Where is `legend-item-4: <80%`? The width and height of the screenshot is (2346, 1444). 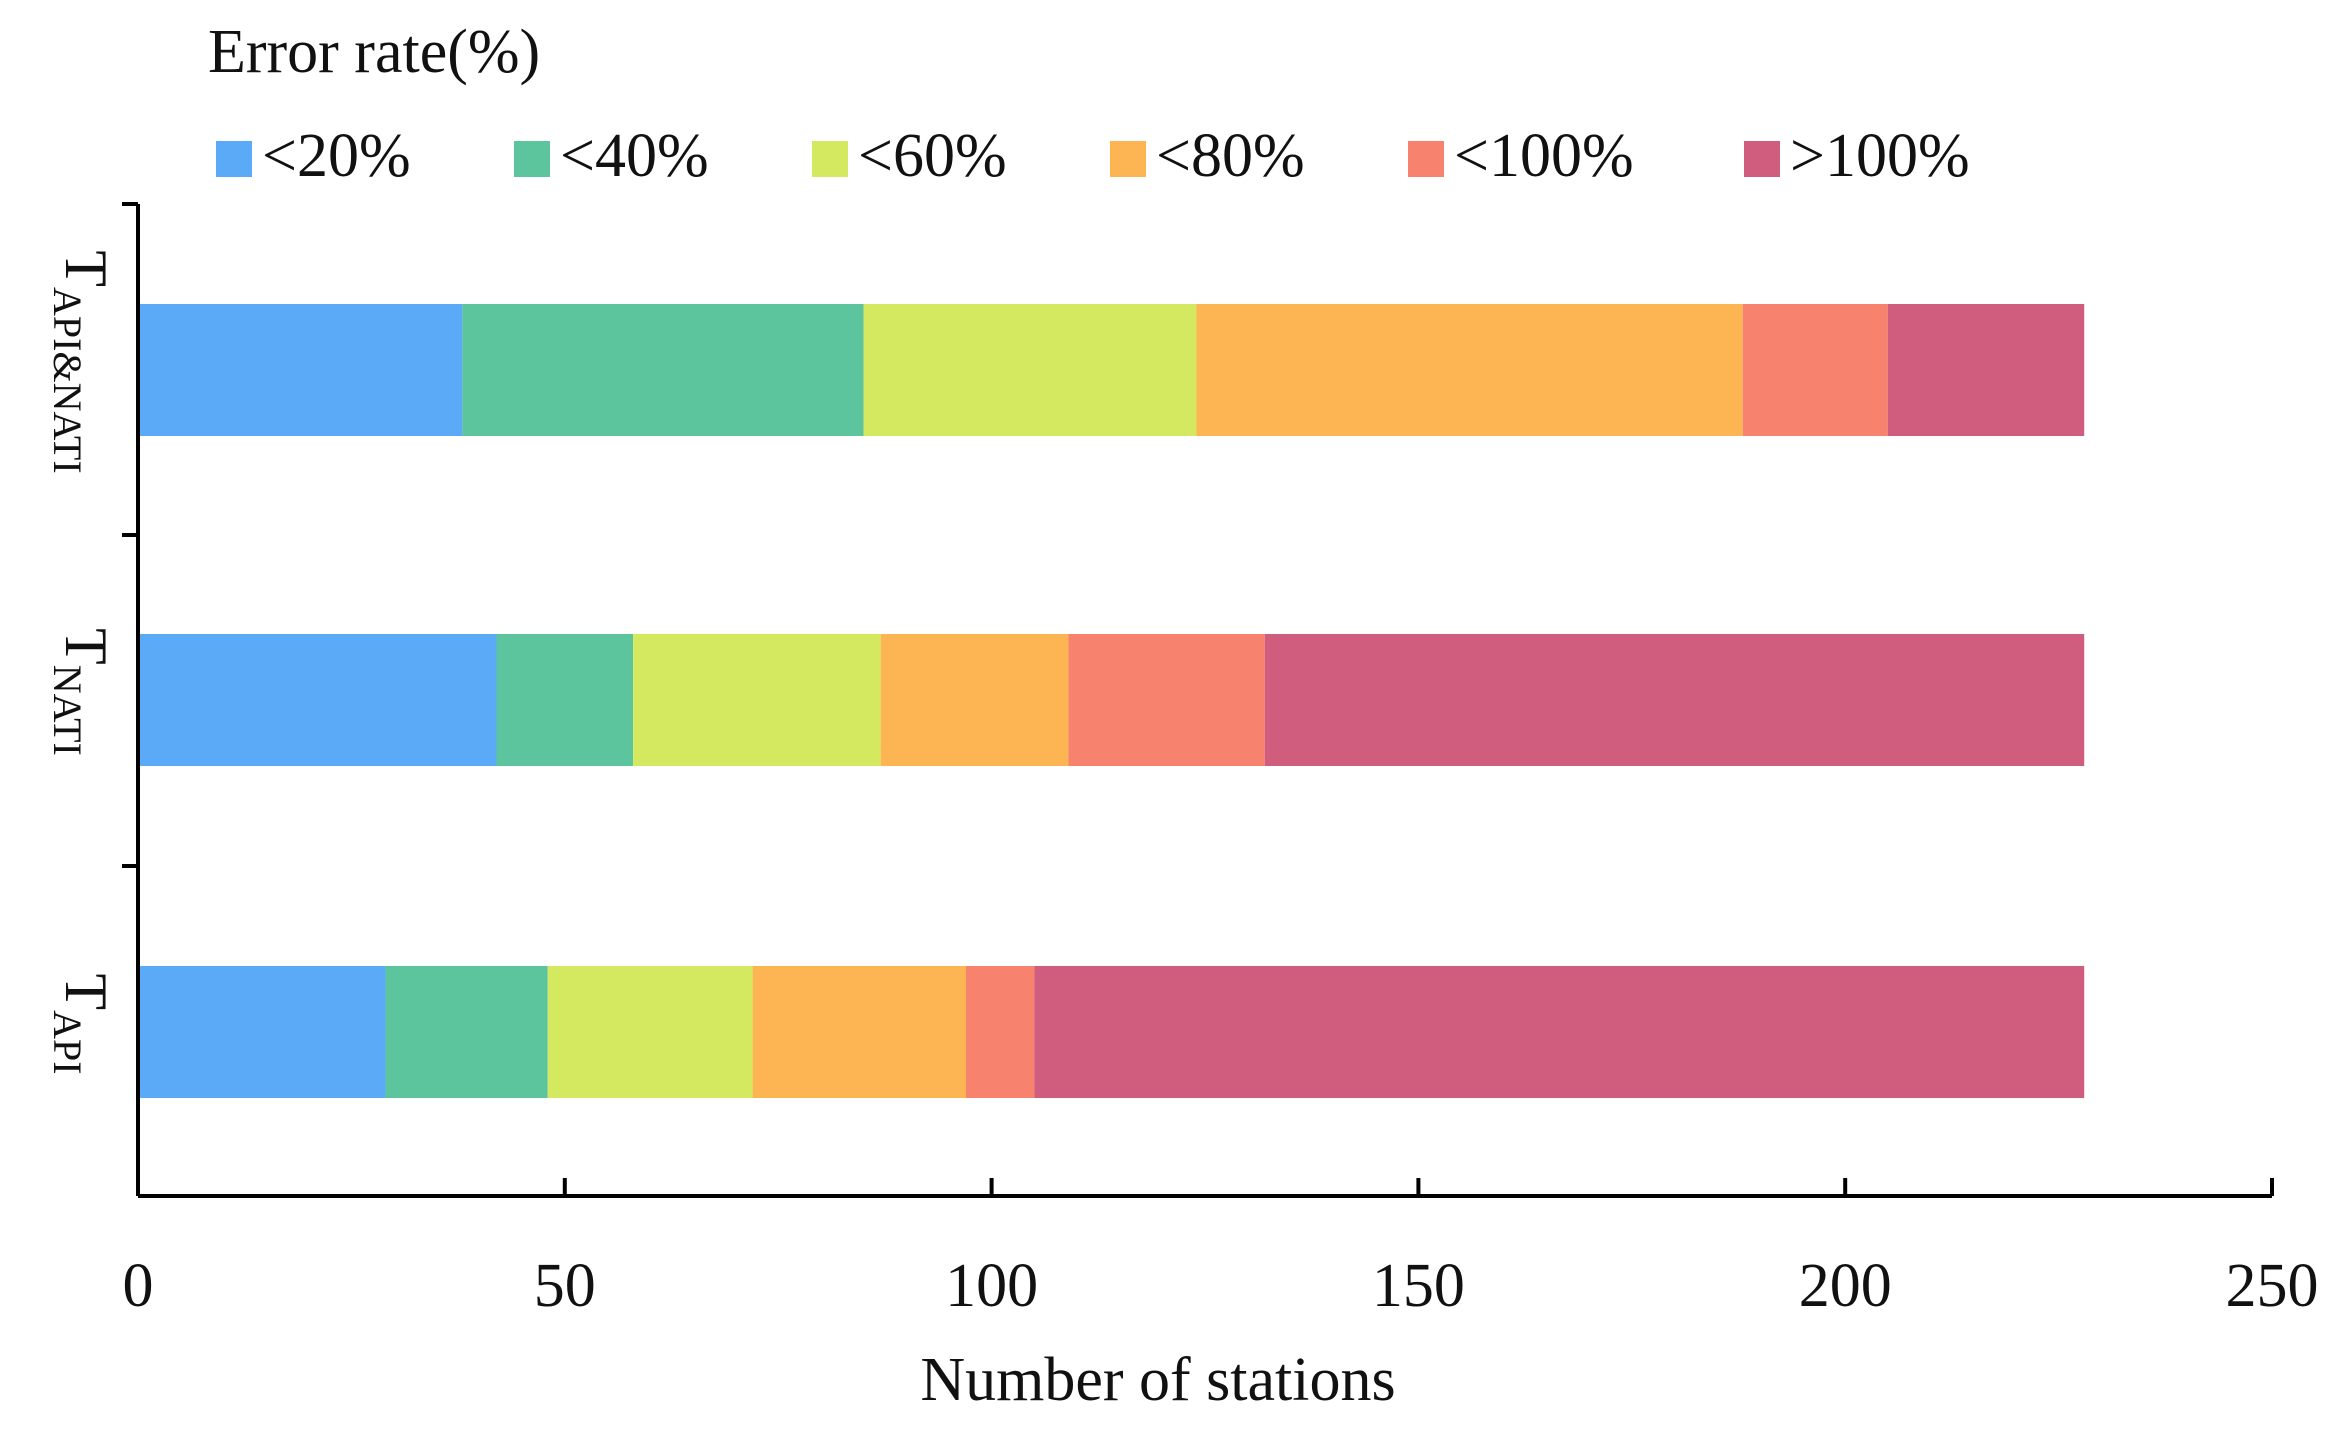 legend-item-4: <80% is located at coordinates (1207, 156).